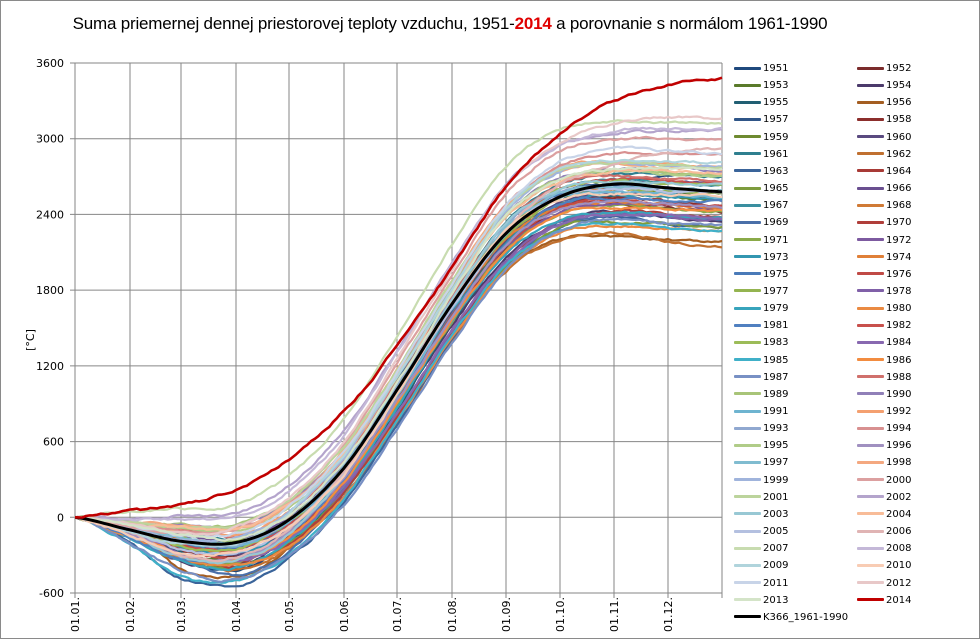  I want to click on legend-item: 1983, so click(761, 343).